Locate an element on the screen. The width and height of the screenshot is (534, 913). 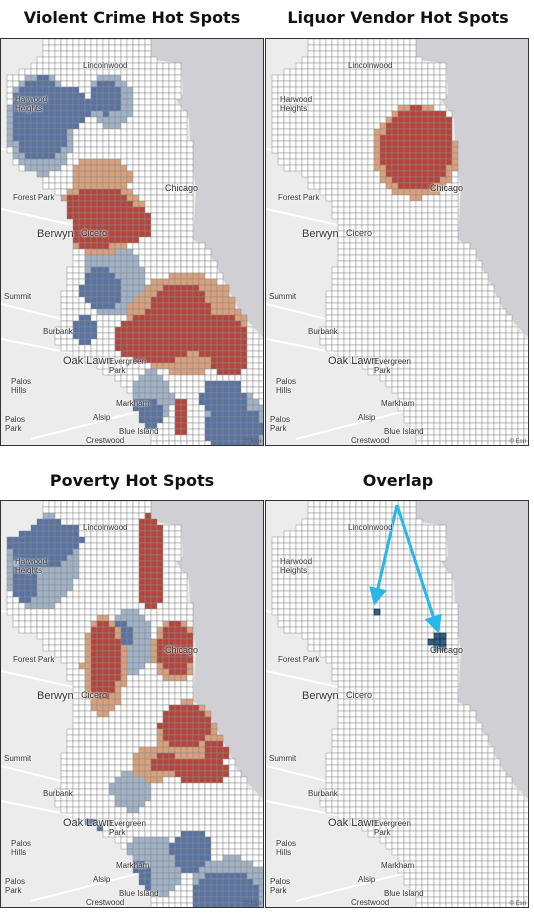
place-label-forest-park: Forest Park is located at coordinates (34, 197).